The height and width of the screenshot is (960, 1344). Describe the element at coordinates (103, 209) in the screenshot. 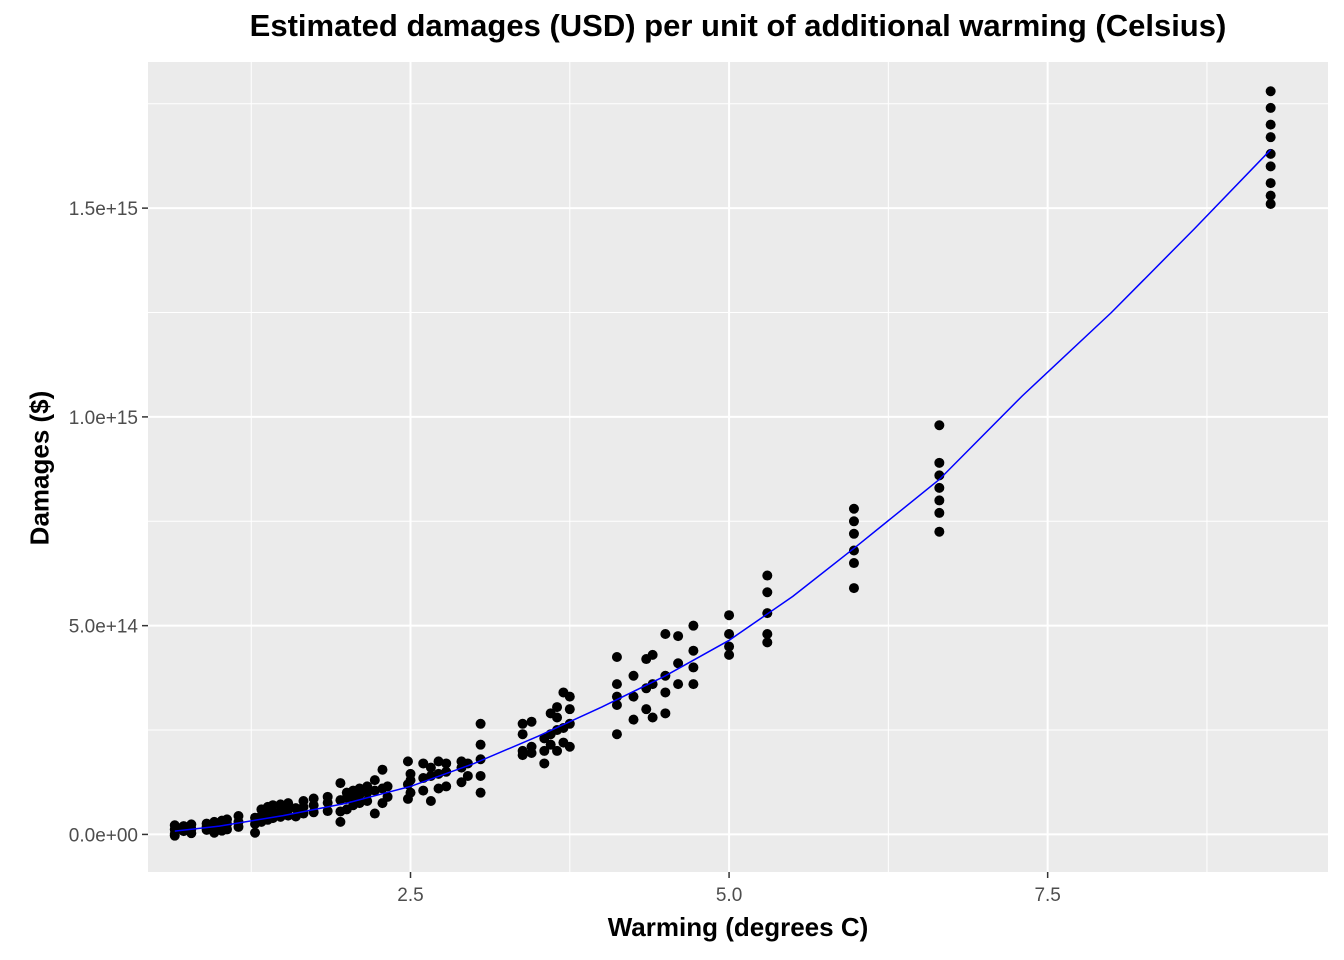

I see `y-tick-label: 1.5e+15` at that location.